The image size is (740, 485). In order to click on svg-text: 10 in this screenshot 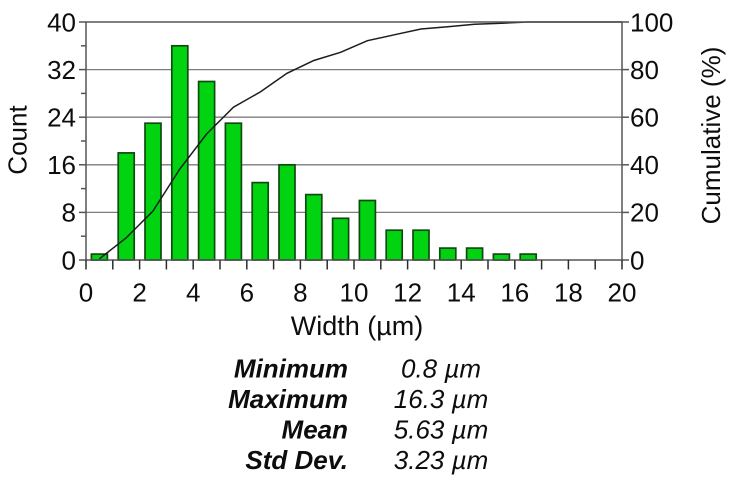, I will do `click(354, 293)`.